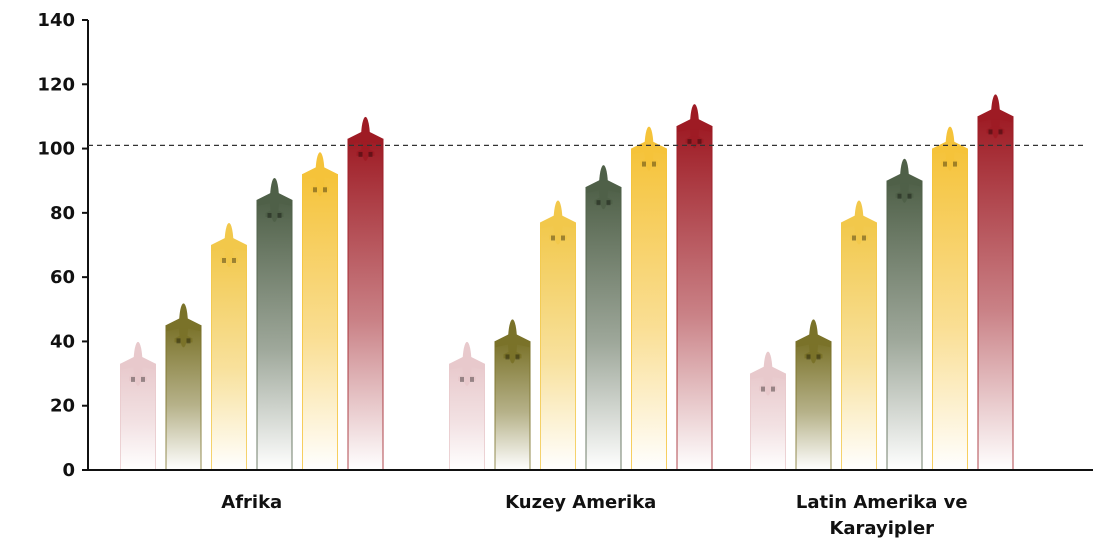 The height and width of the screenshot is (547, 1115). What do you see at coordinates (68, 470) in the screenshot?
I see `y-tick-label: 0` at bounding box center [68, 470].